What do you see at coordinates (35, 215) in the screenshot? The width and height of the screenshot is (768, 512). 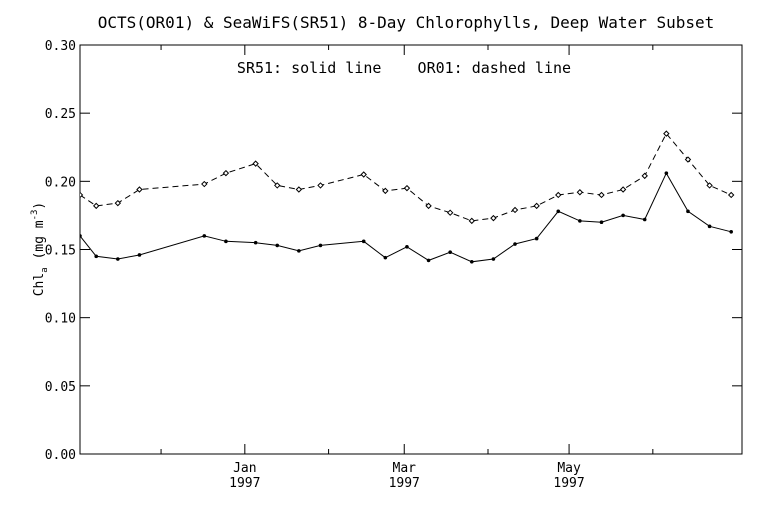 I see `y-axis-label-units-exponent: -3` at bounding box center [35, 215].